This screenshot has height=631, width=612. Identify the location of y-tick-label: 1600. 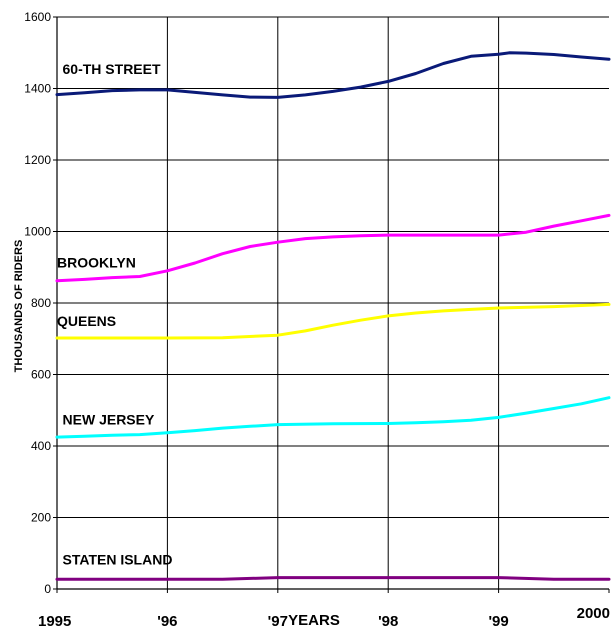
(37, 17).